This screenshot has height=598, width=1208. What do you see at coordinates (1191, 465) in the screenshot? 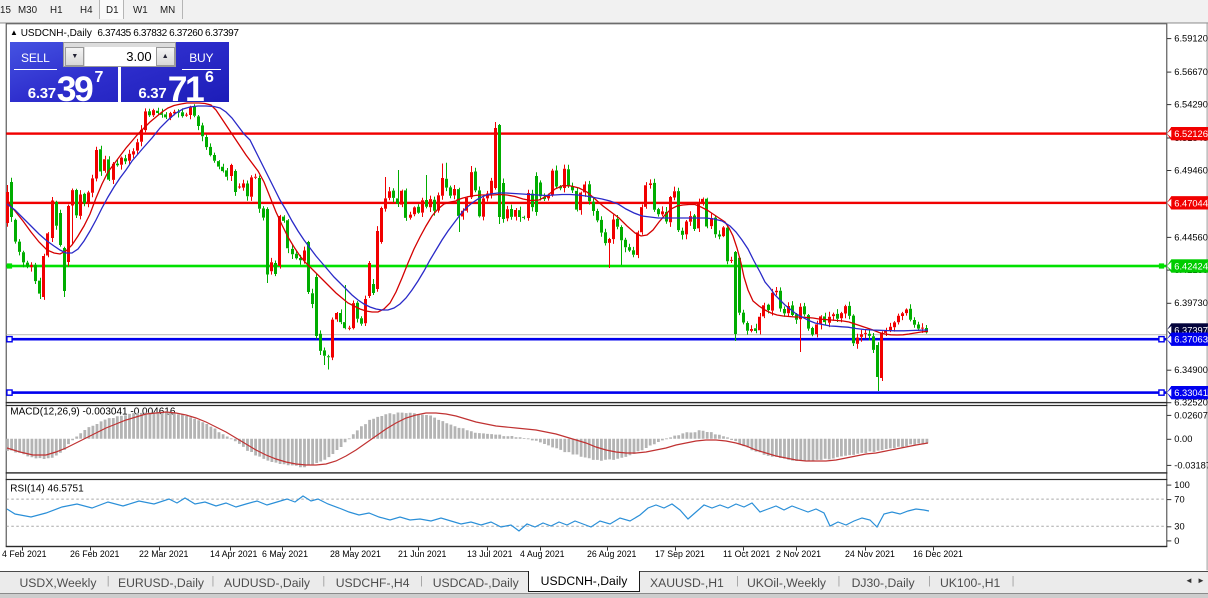
I see `svg-text: -0.03187` at bounding box center [1191, 465].